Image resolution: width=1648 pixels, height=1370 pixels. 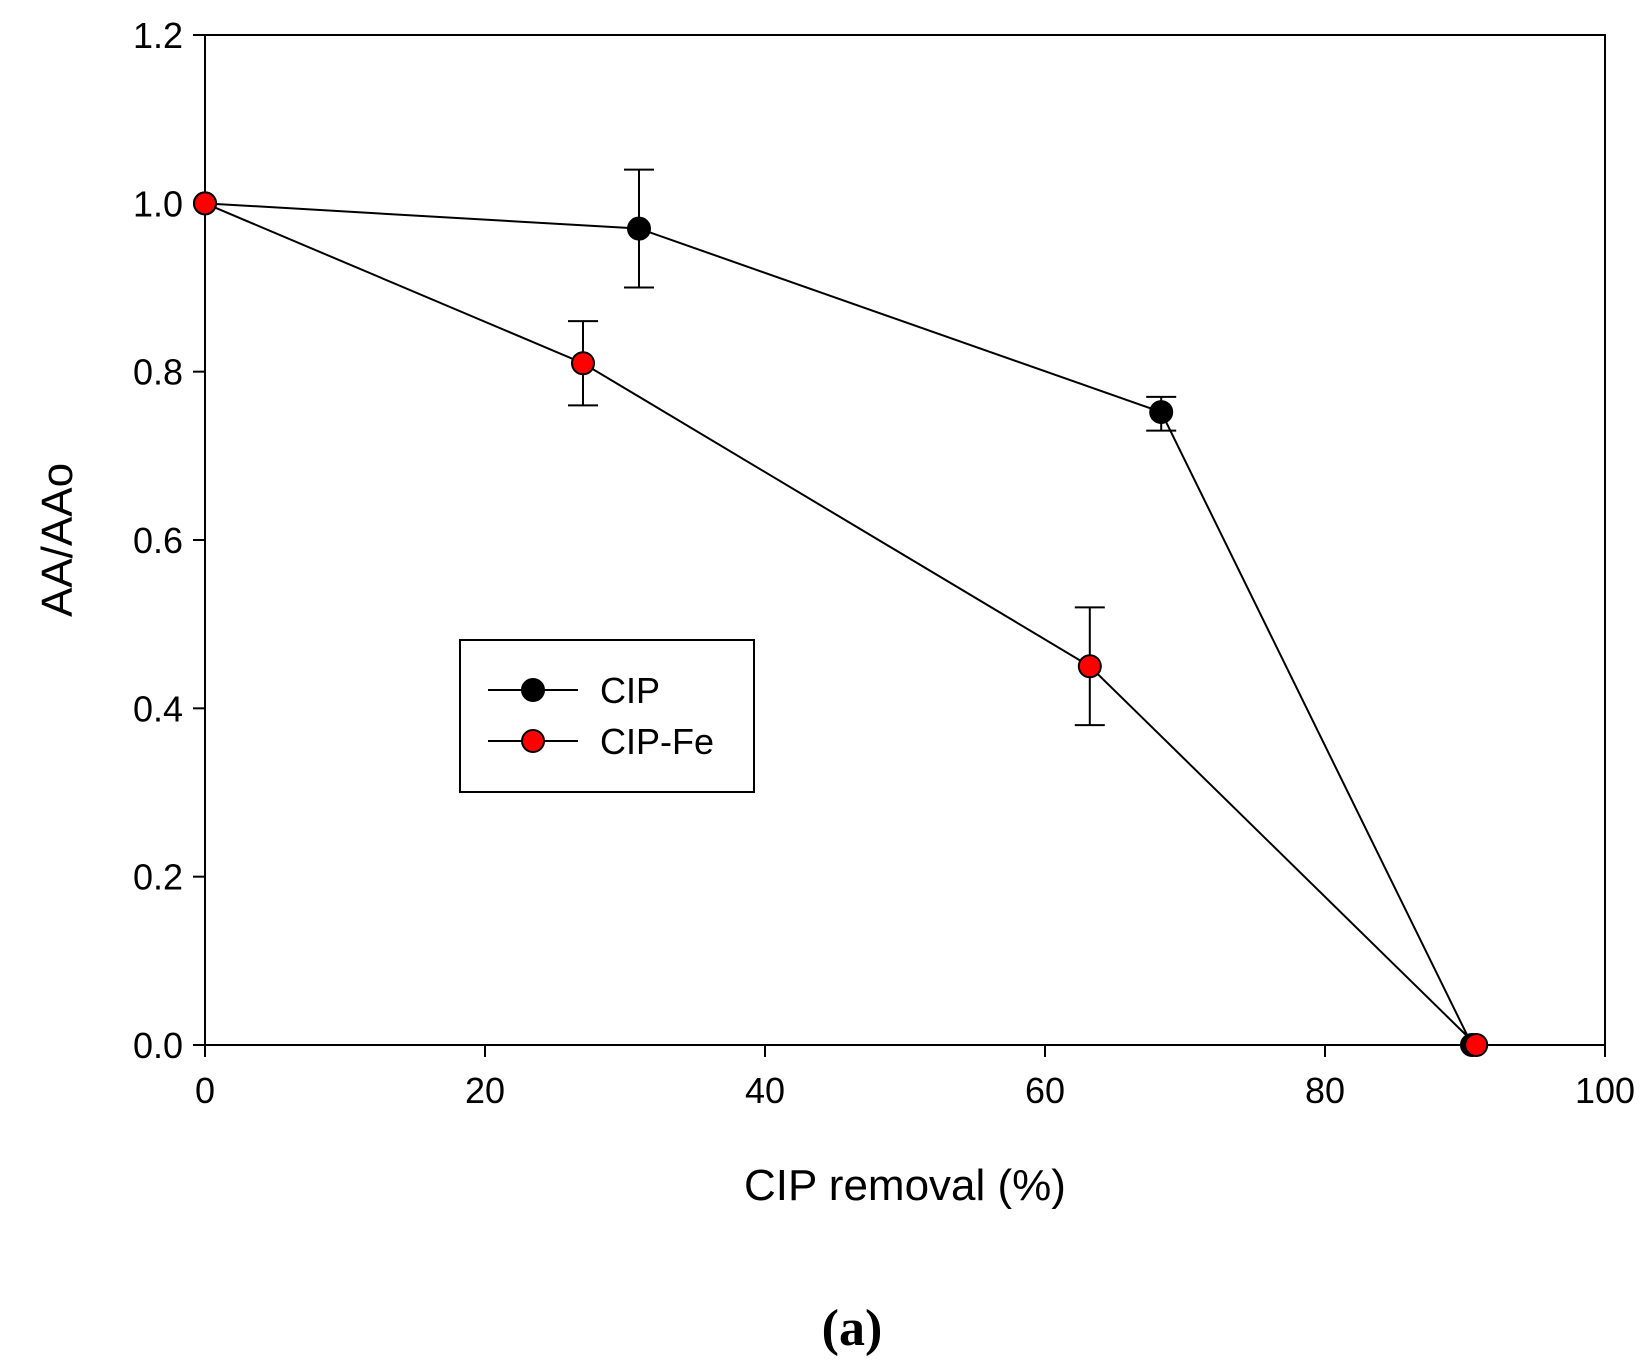 I want to click on x-axis: 0 20 40 60 80 100, so click(x=915, y=1078).